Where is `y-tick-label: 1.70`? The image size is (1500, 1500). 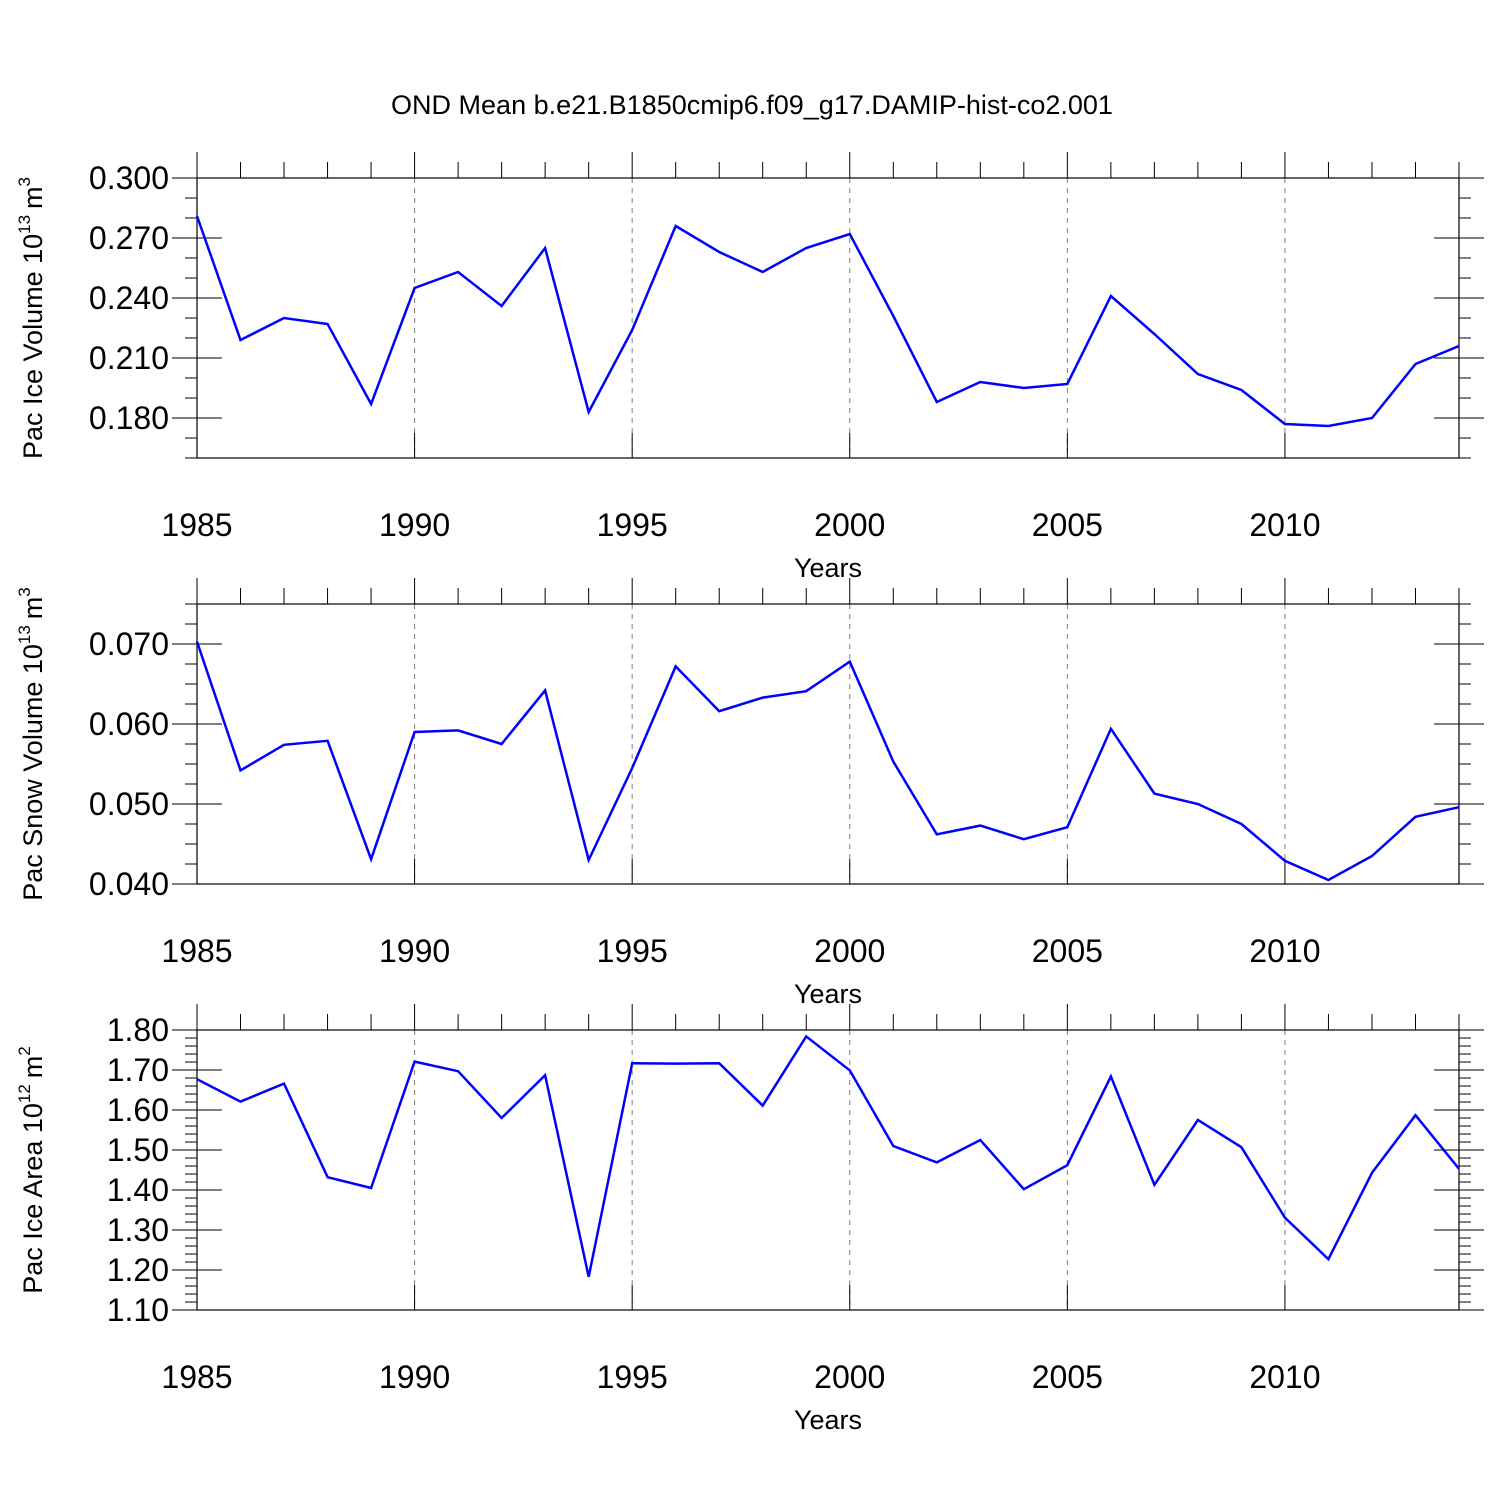 y-tick-label: 1.70 is located at coordinates (138, 1070).